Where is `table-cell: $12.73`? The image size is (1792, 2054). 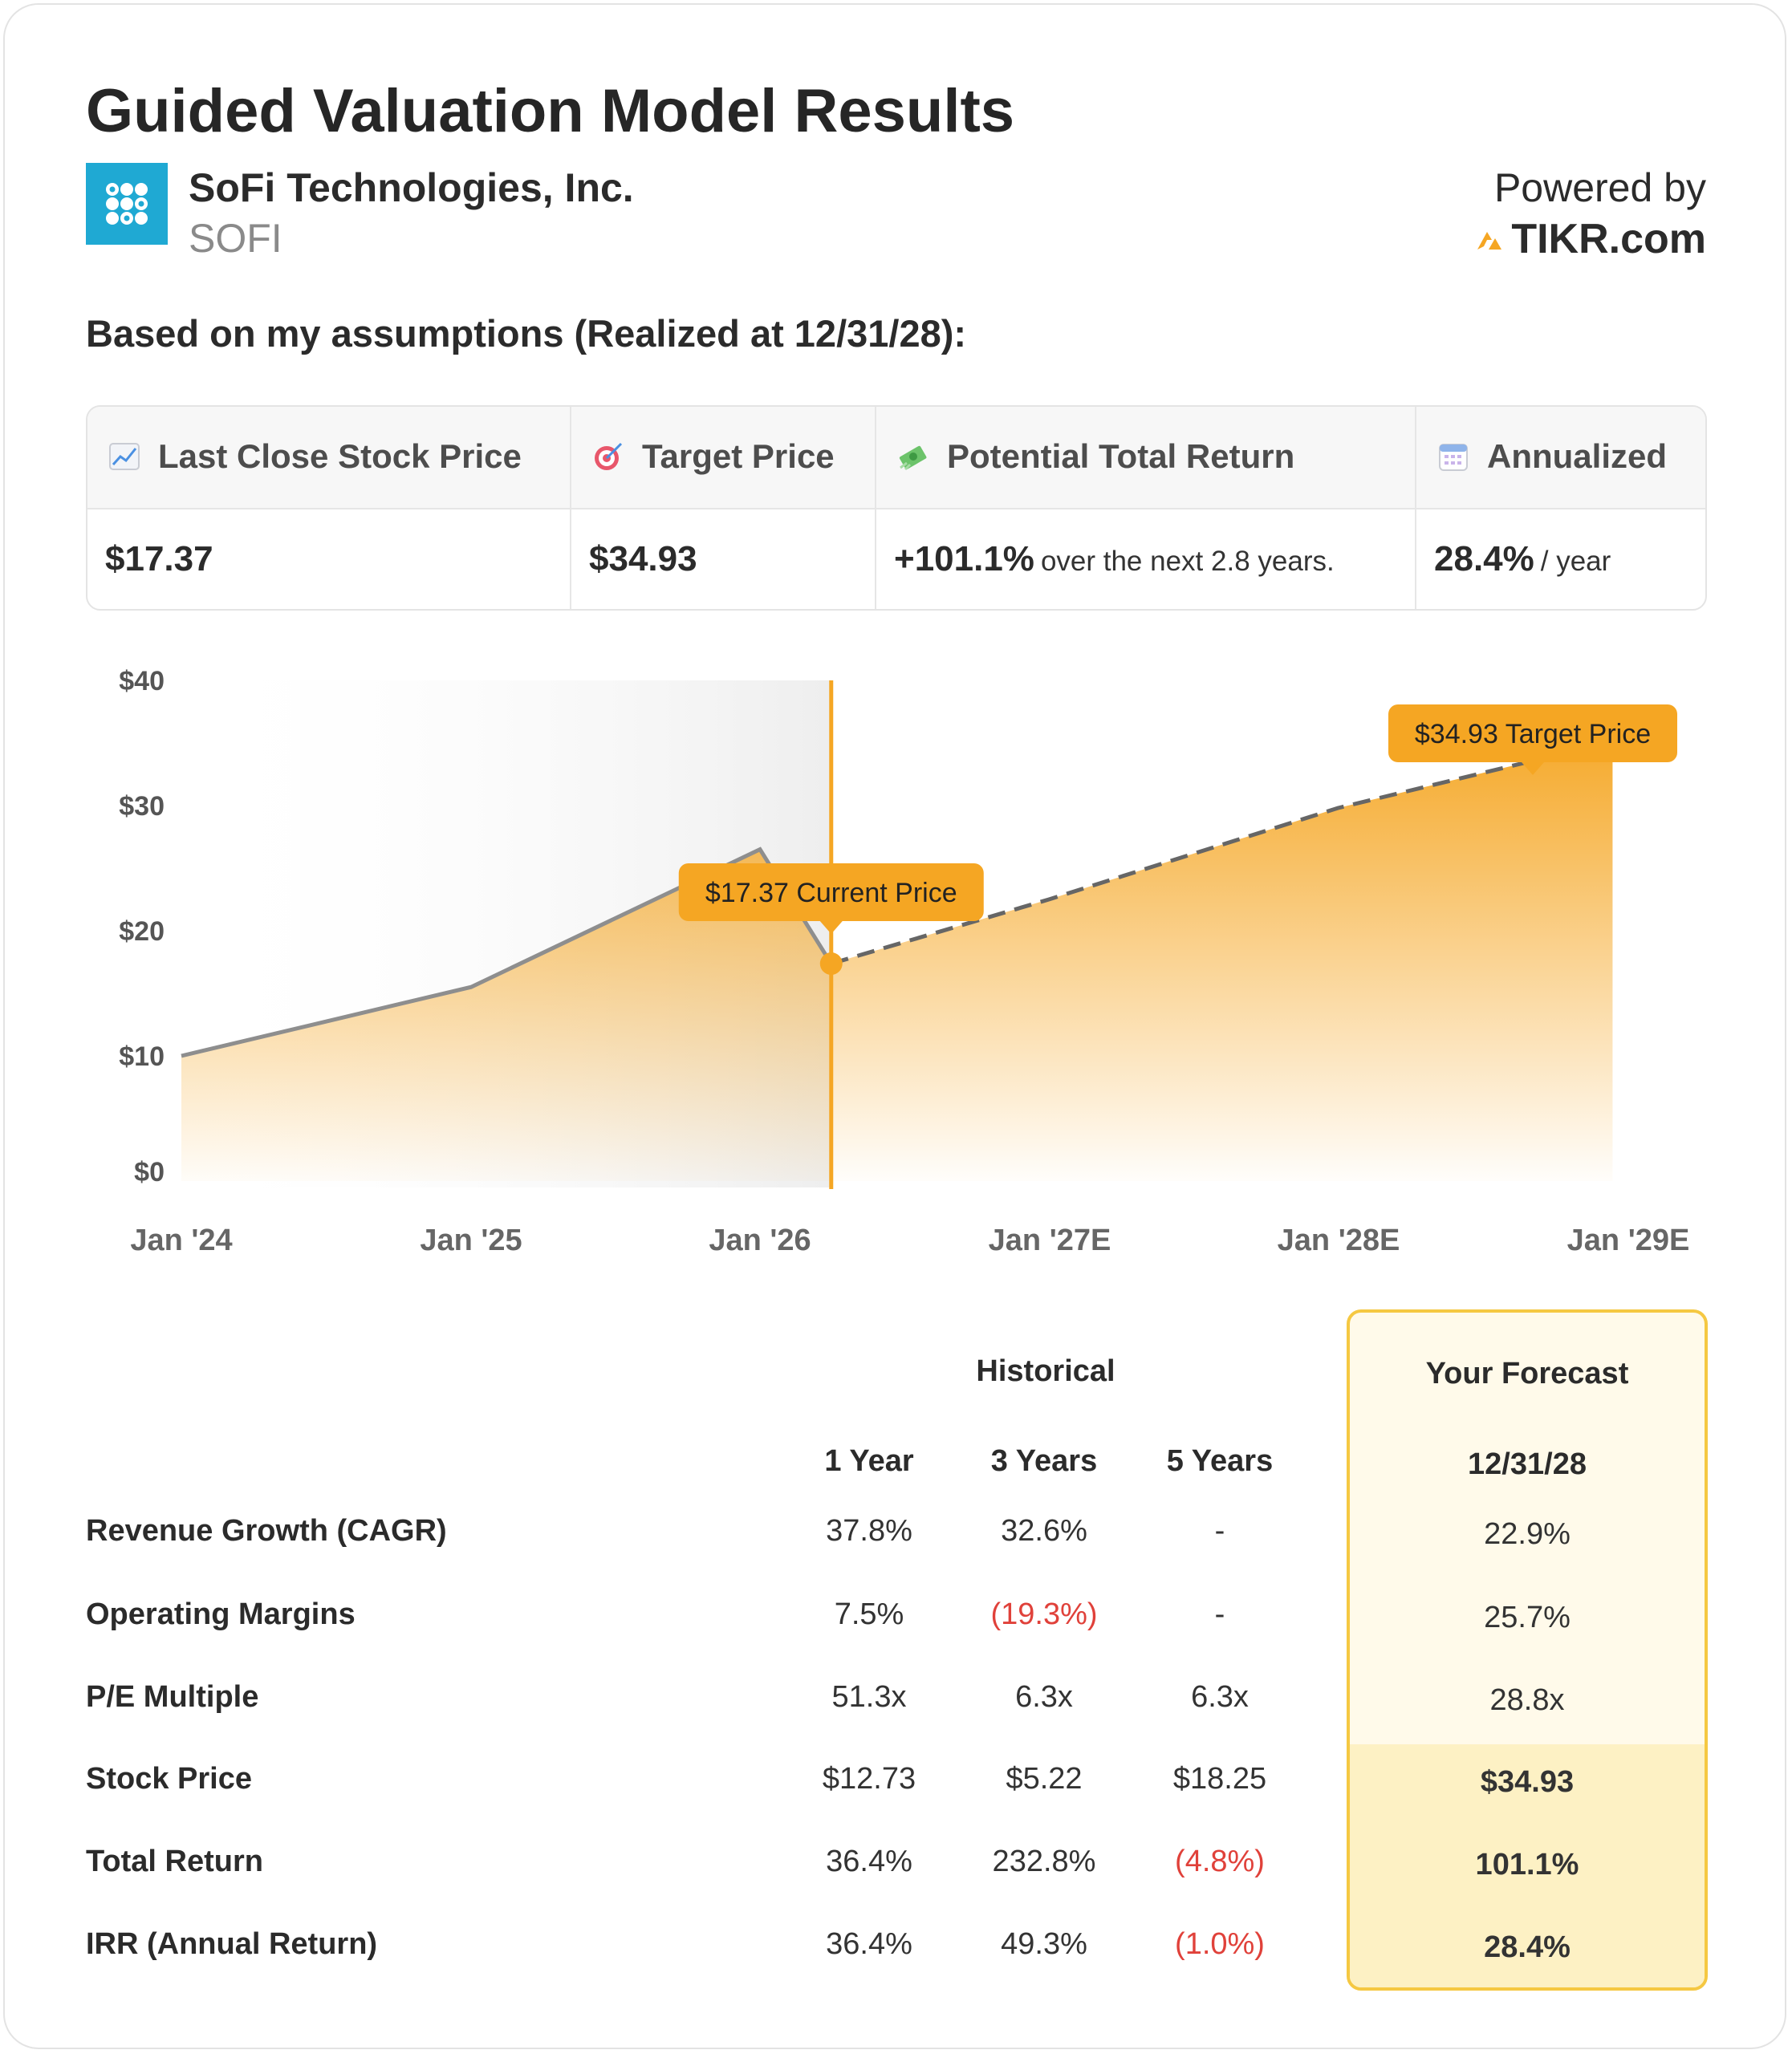 table-cell: $12.73 is located at coordinates (869, 1779).